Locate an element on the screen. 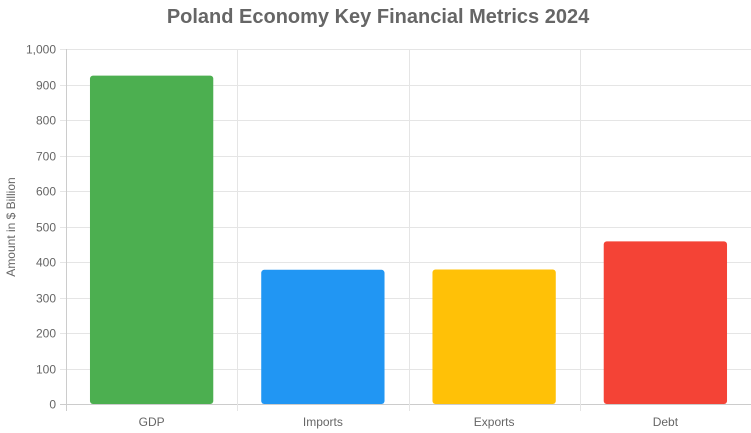 The width and height of the screenshot is (751, 433). bar-gdp is located at coordinates (151, 239).